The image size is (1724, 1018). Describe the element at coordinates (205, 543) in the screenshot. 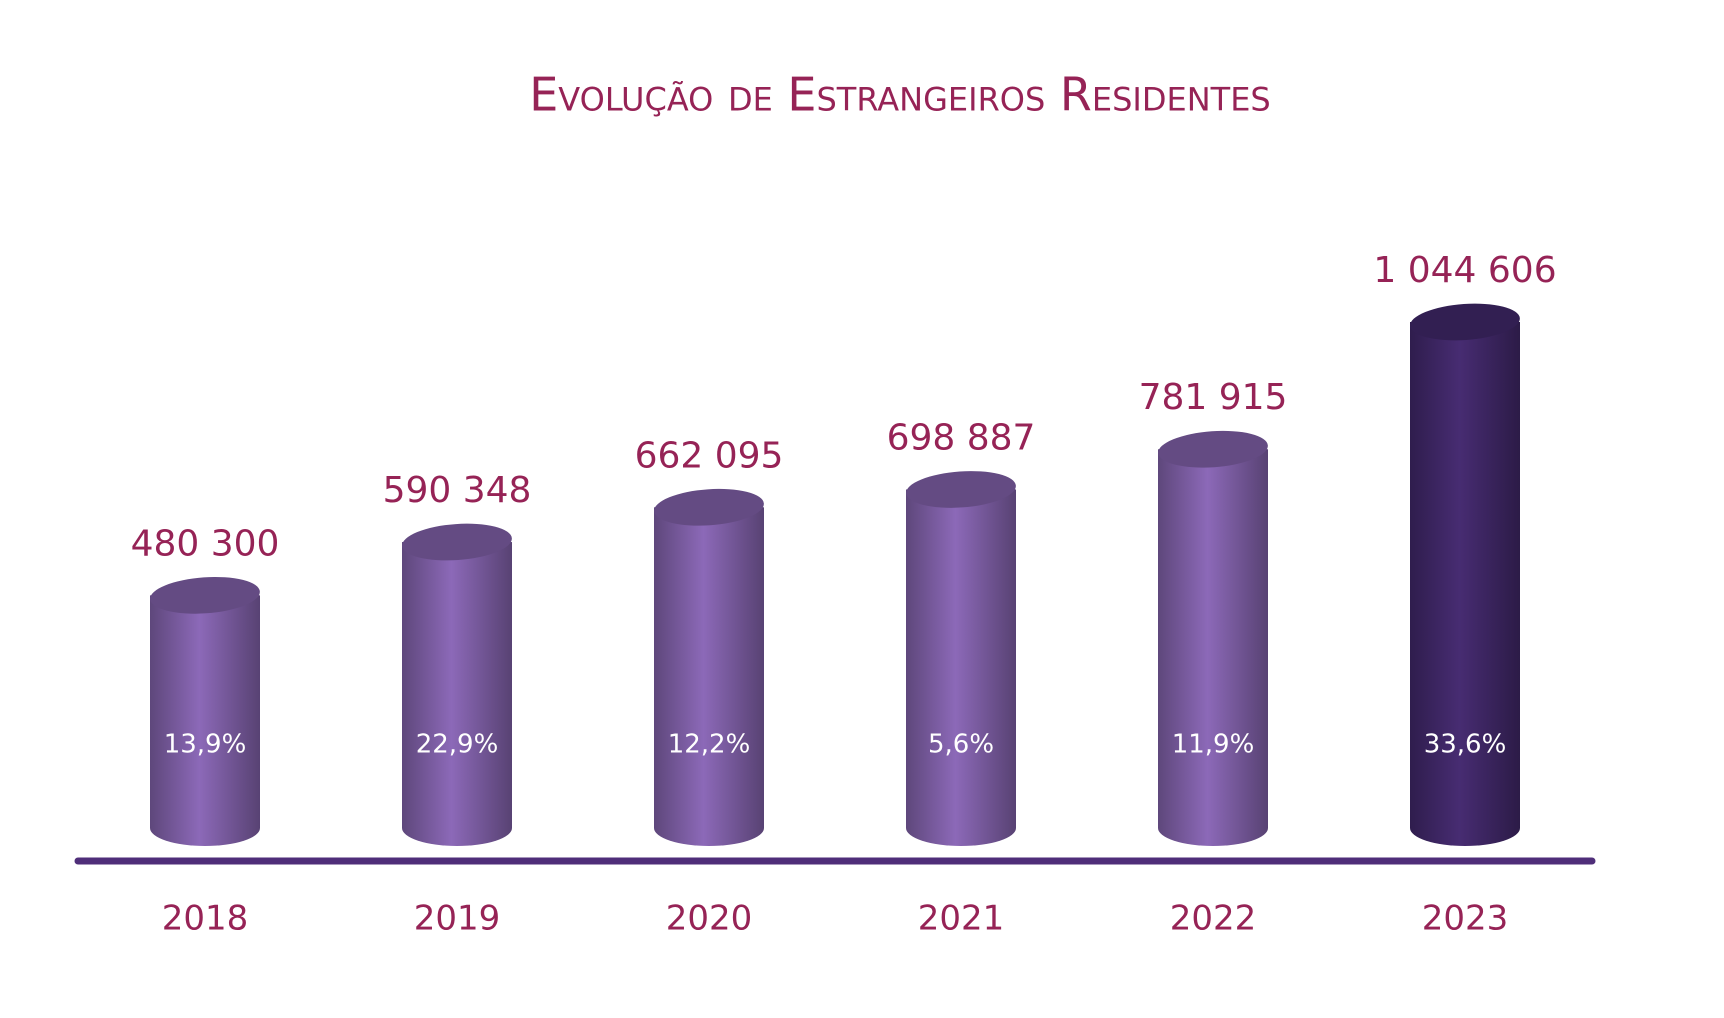

I see `value-label: 480 300` at that location.